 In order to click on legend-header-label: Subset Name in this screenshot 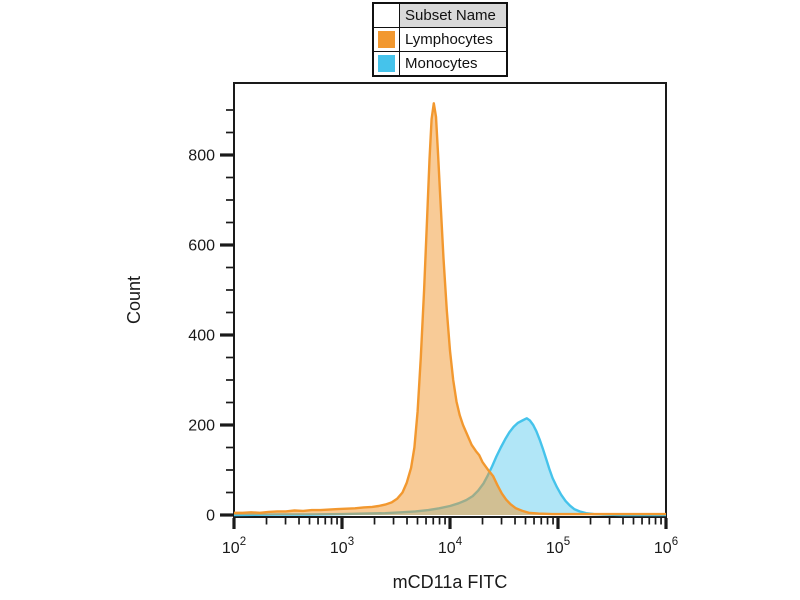, I will do `click(453, 15)`.